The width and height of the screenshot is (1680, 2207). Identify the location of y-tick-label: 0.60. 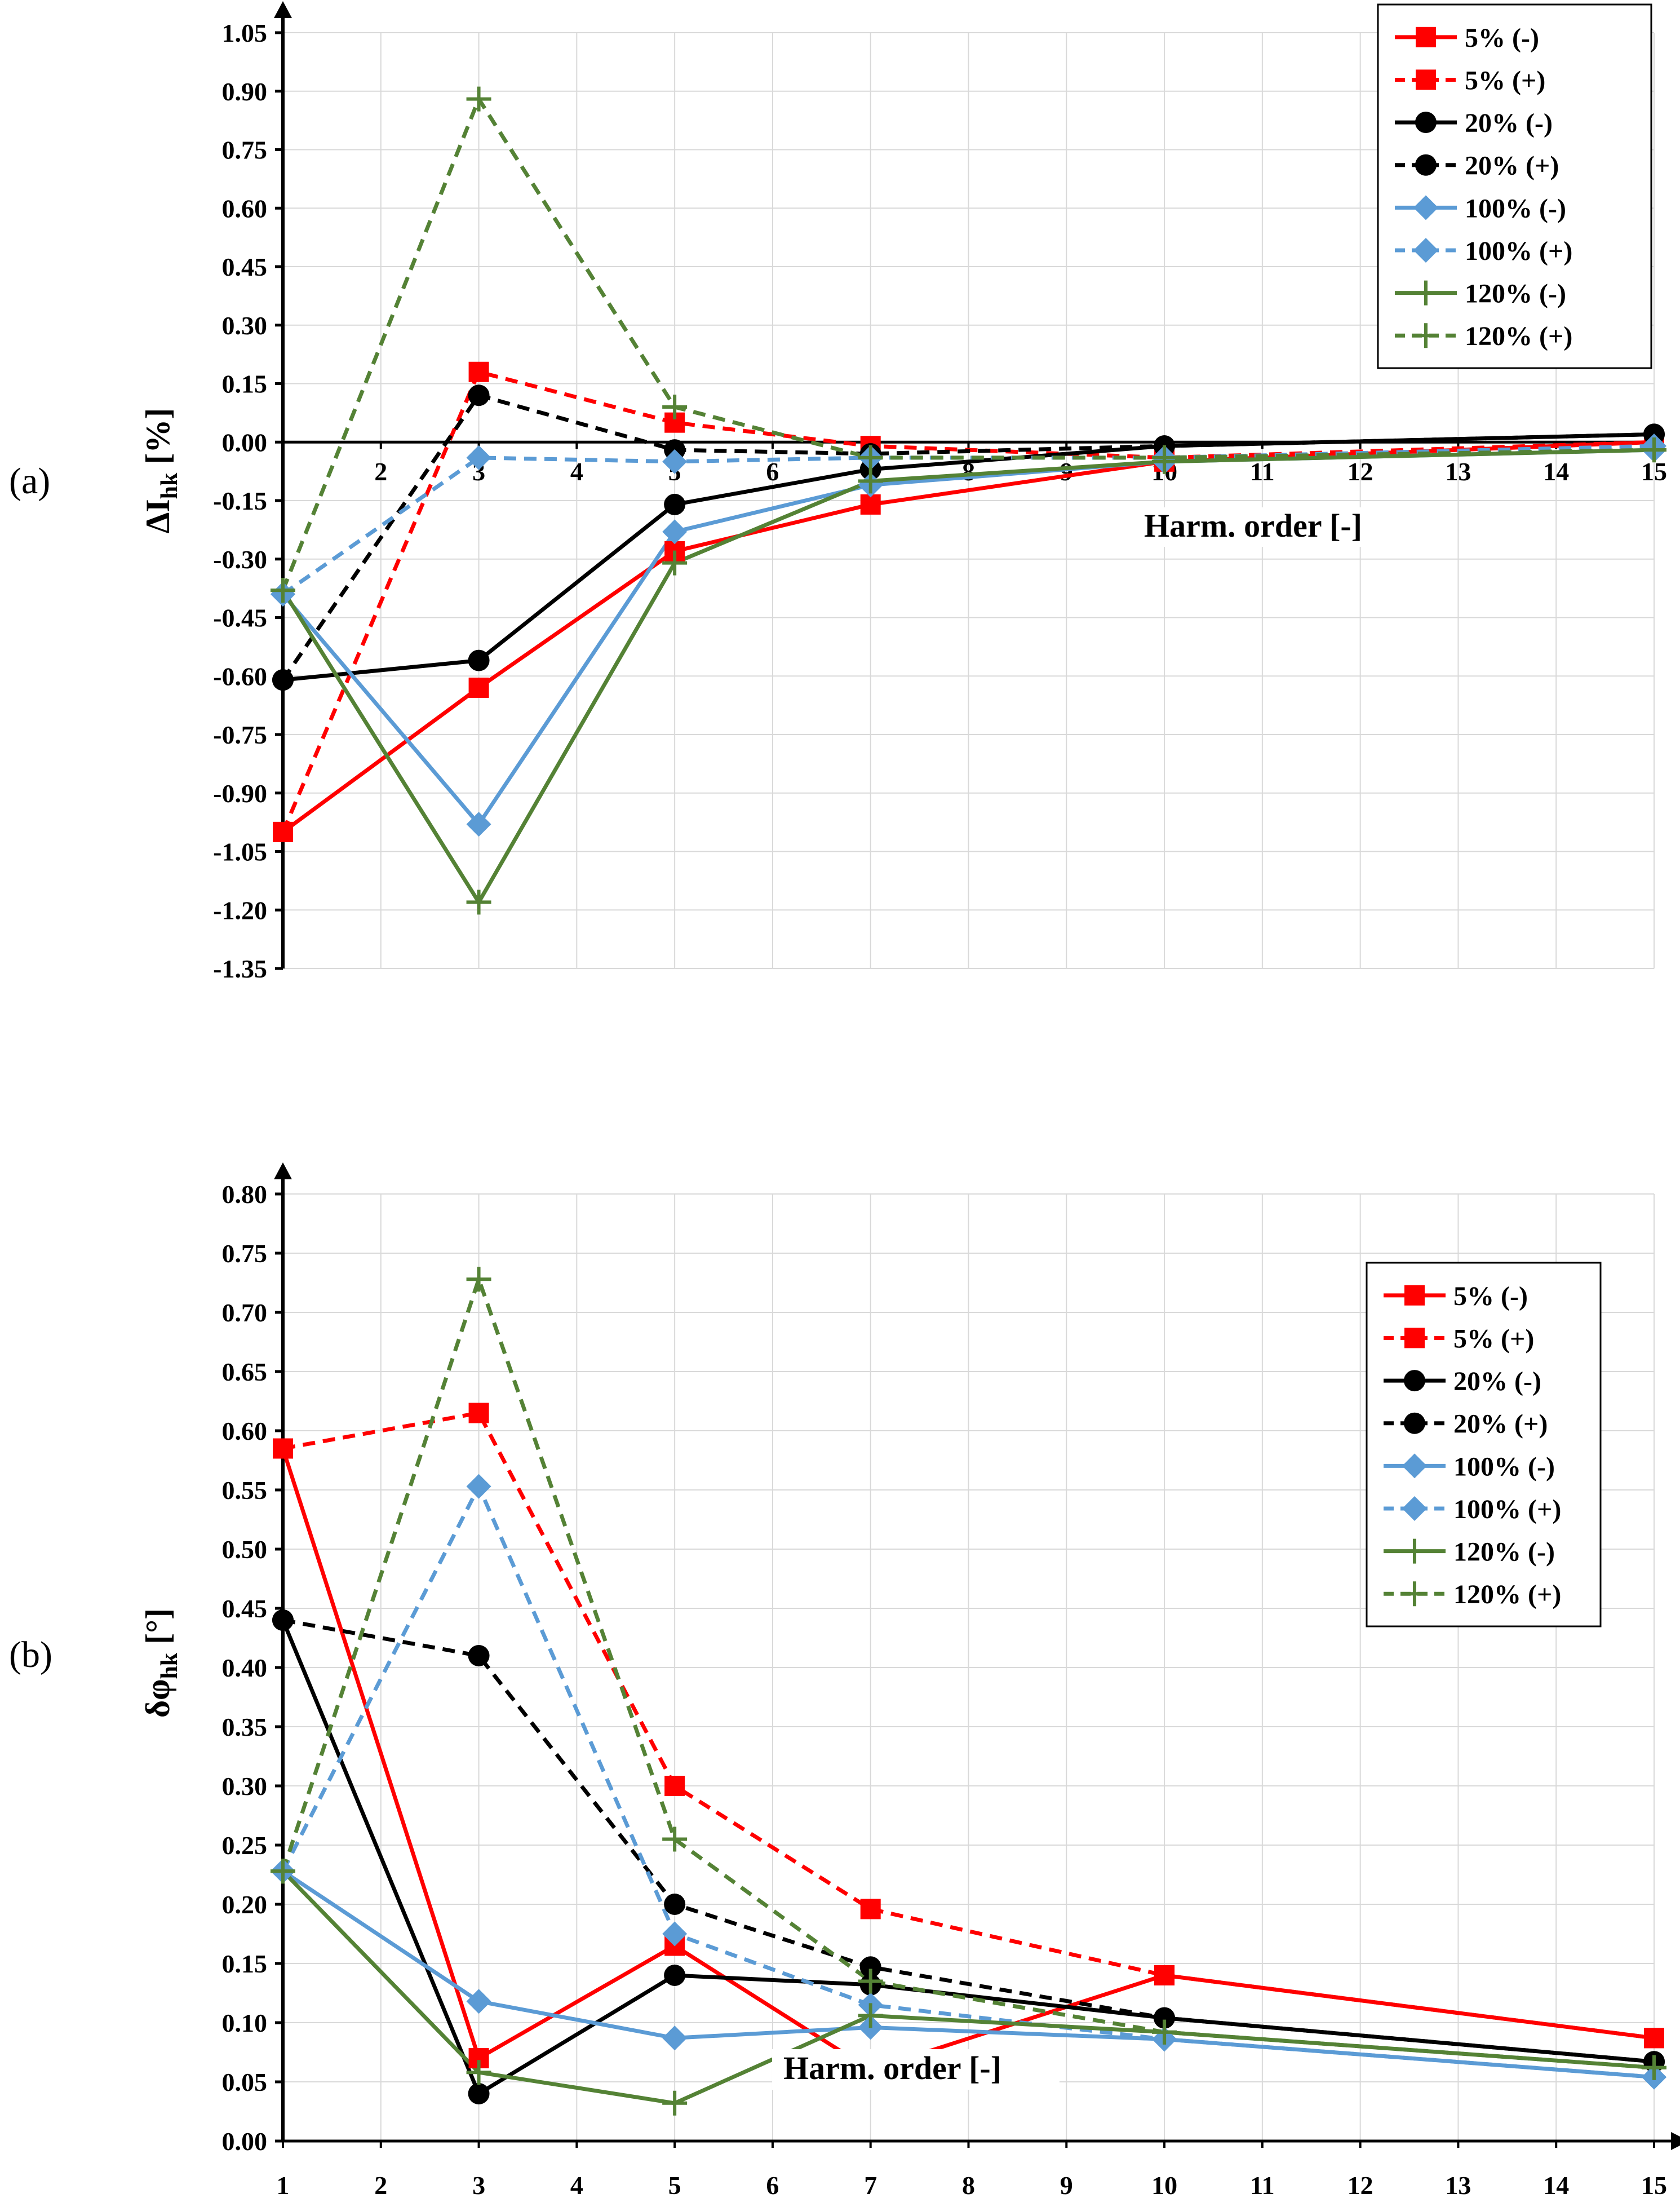
(245, 1431).